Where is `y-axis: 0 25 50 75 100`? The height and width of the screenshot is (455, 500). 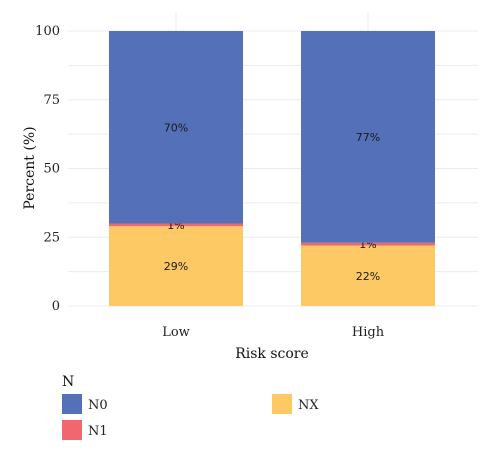
y-axis: 0 25 50 75 100 is located at coordinates (47, 169).